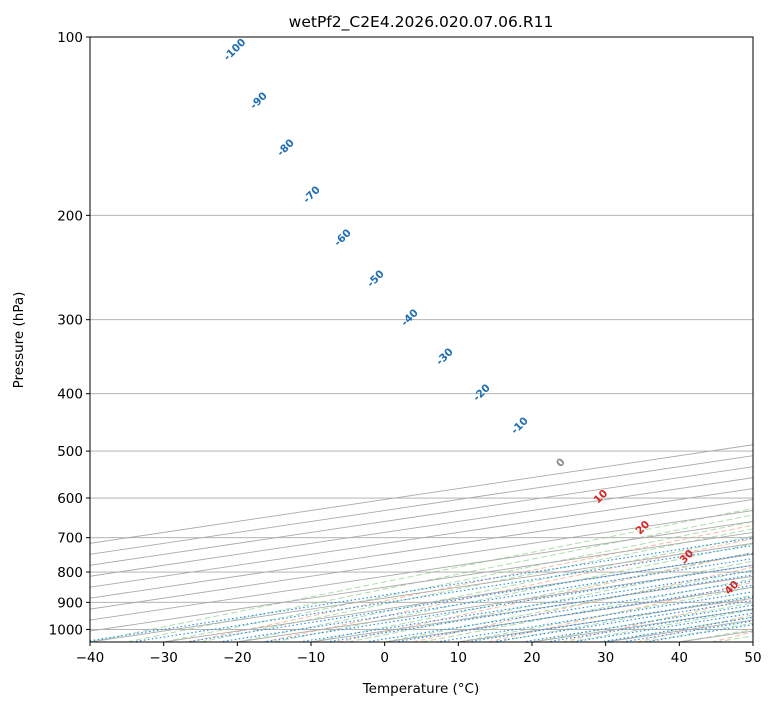  I want to click on y-tick-label: 600, so click(70, 499).